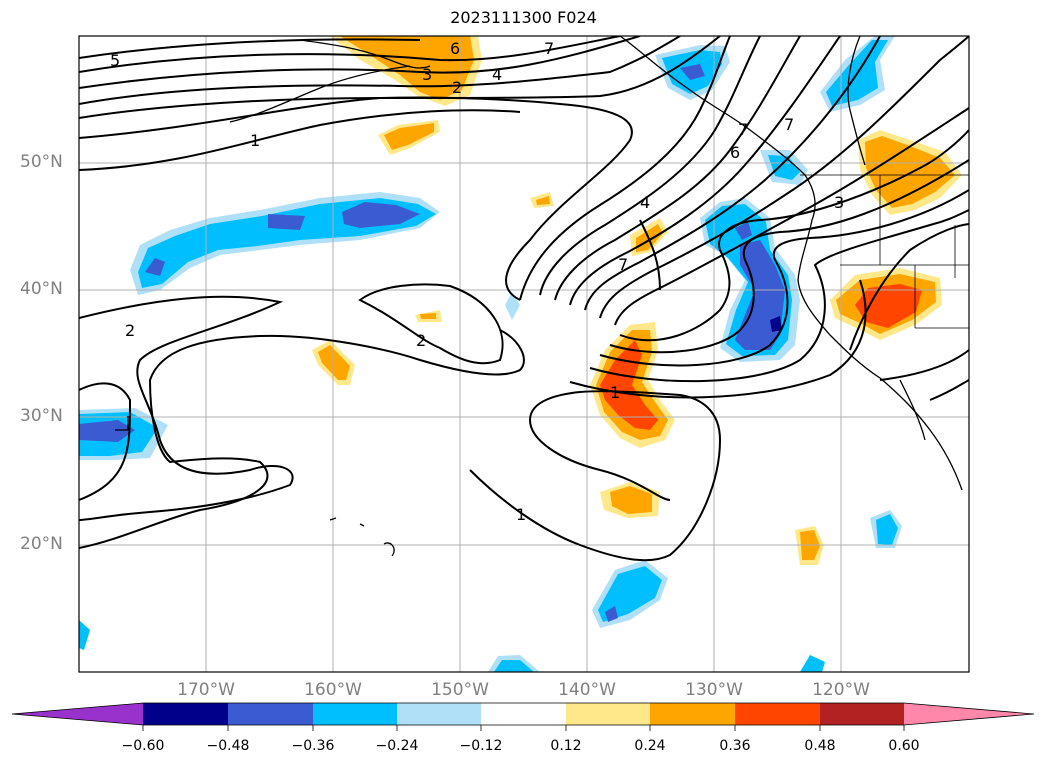  Describe the element at coordinates (143, 746) in the screenshot. I see `colorbar-tick-label: −0.60` at that location.